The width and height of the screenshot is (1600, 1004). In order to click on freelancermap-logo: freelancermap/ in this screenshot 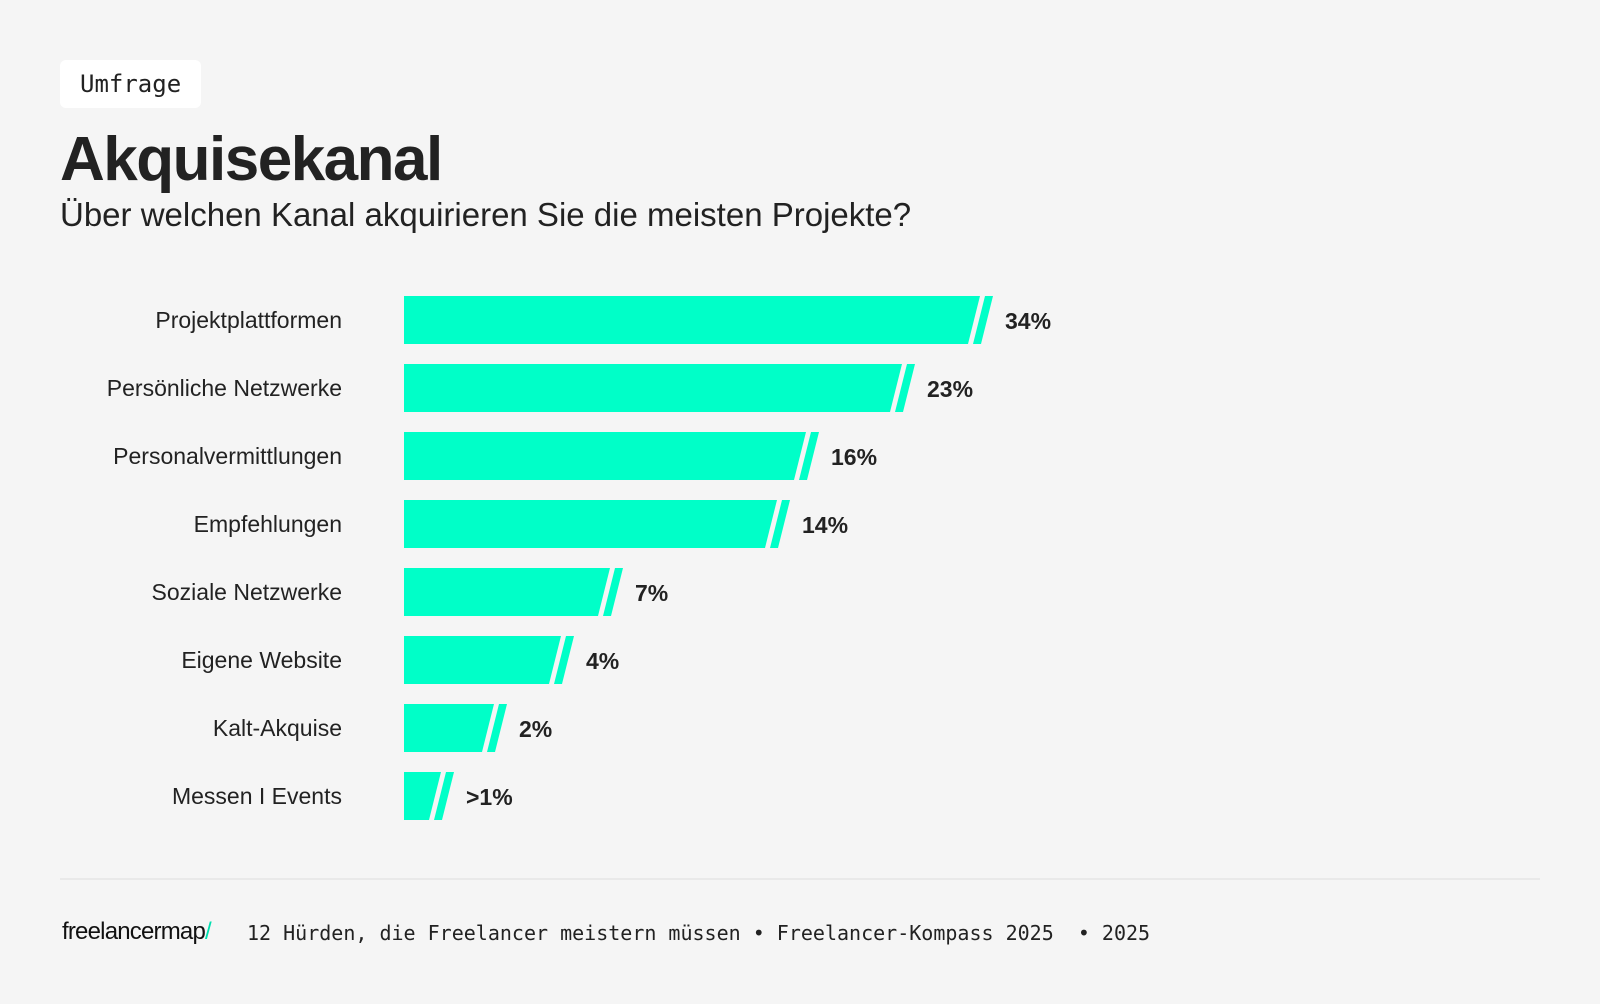, I will do `click(137, 932)`.